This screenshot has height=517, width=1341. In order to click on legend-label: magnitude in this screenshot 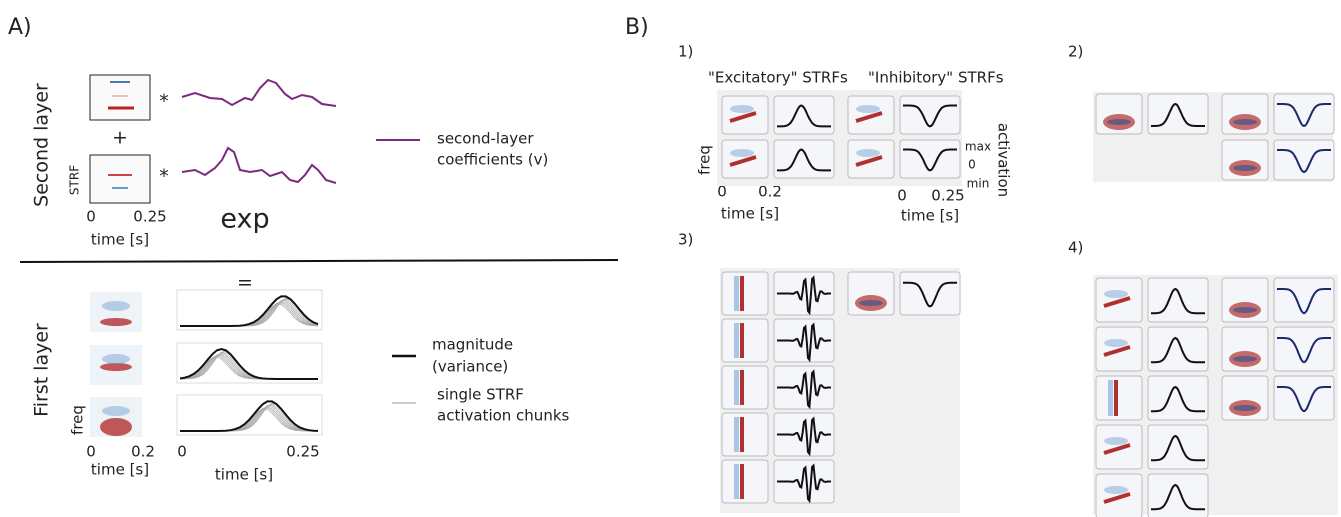, I will do `click(472, 345)`.